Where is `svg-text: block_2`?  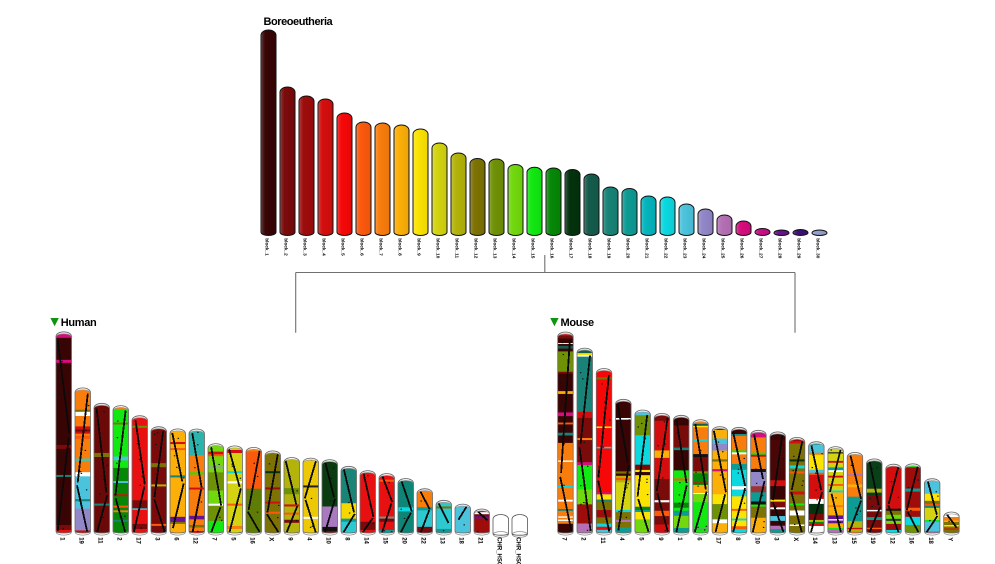 svg-text: block_2 is located at coordinates (285, 247).